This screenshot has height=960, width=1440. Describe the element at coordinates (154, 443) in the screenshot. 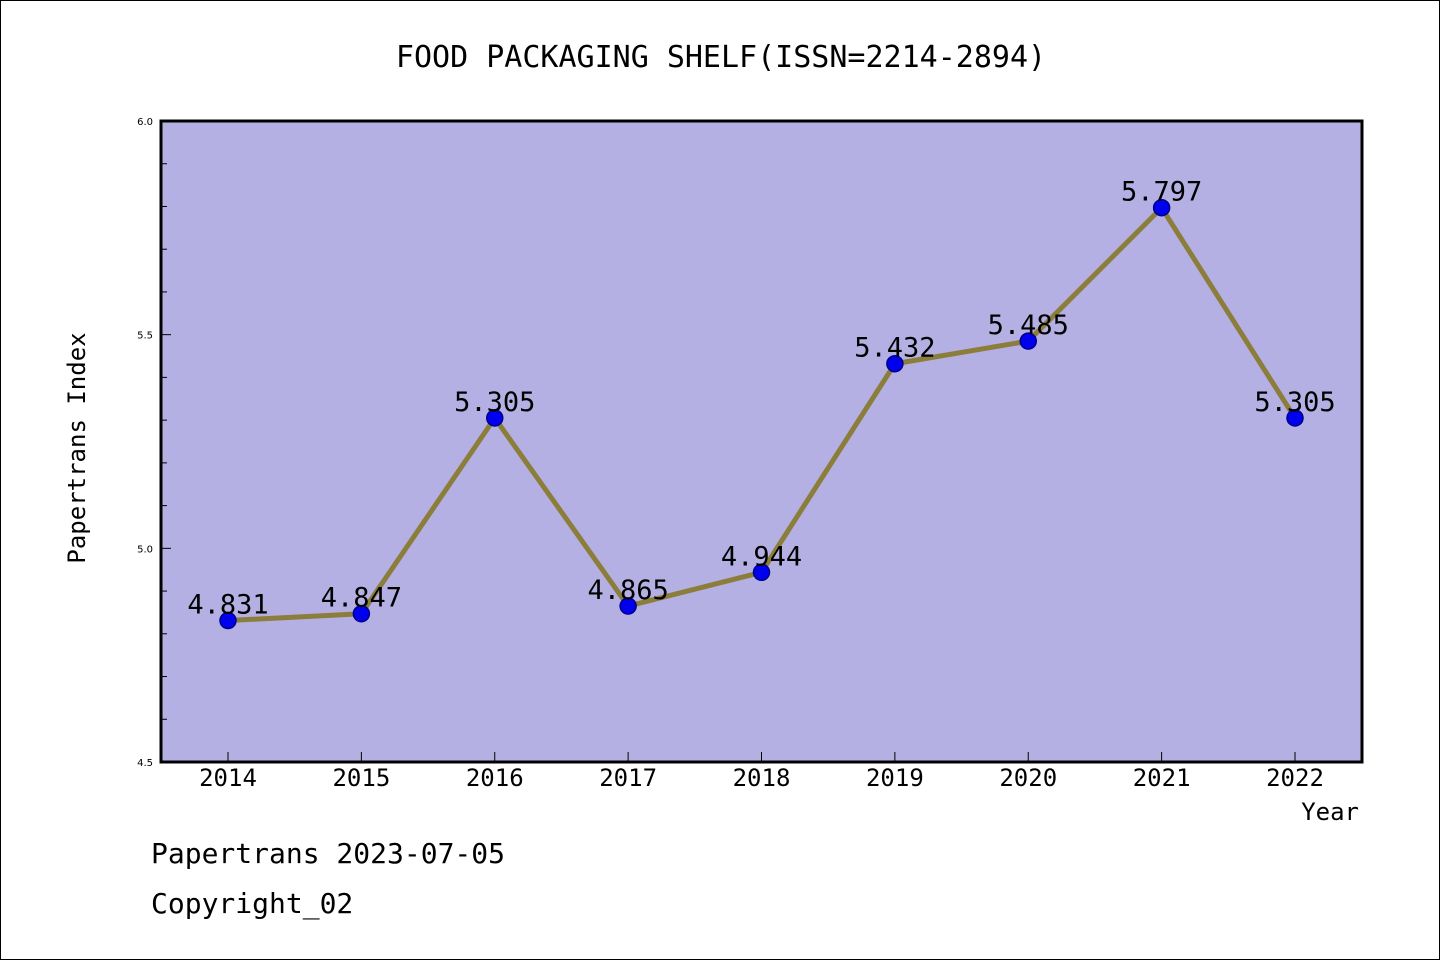

I see `y-axis: 4.5 5.0 5.5 6.0` at that location.